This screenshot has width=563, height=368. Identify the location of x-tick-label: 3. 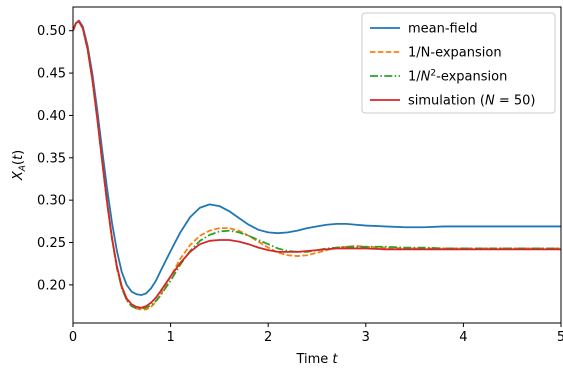
(366, 337).